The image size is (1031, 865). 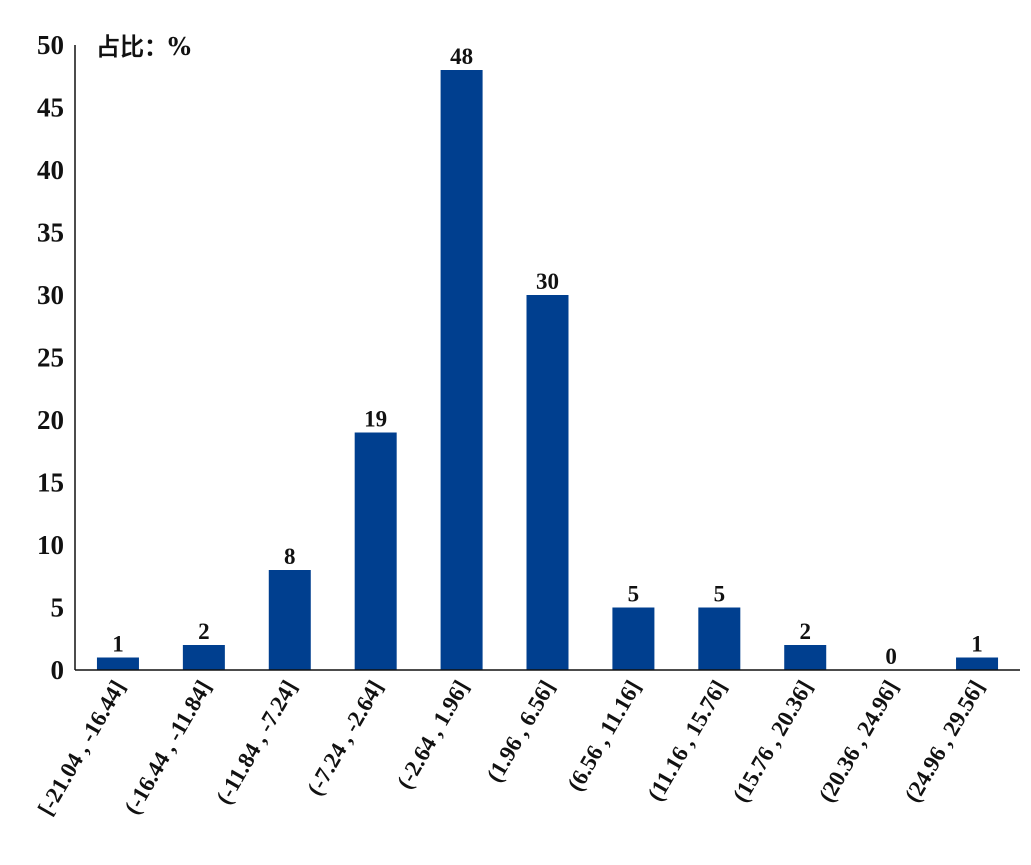 I want to click on x-tick-label: (24.96 , 29.56], so click(x=945, y=741).